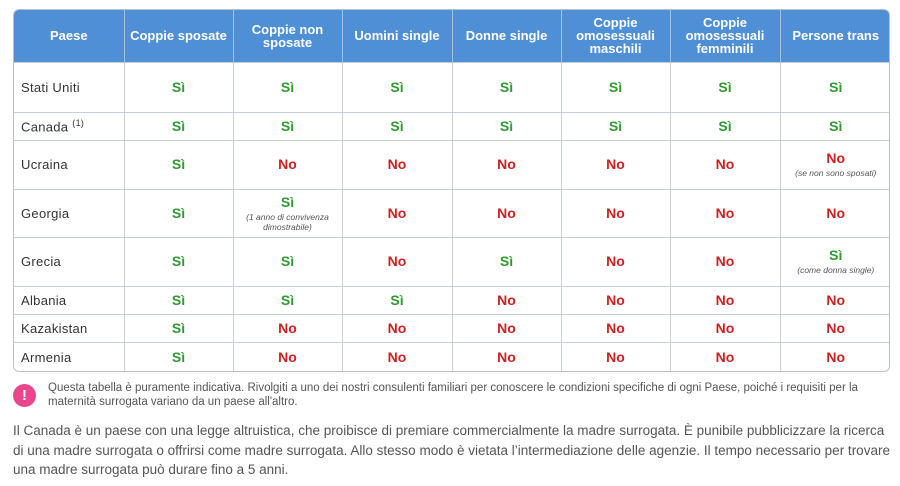  Describe the element at coordinates (69, 356) in the screenshot. I see `country-cell: Armenia` at that location.